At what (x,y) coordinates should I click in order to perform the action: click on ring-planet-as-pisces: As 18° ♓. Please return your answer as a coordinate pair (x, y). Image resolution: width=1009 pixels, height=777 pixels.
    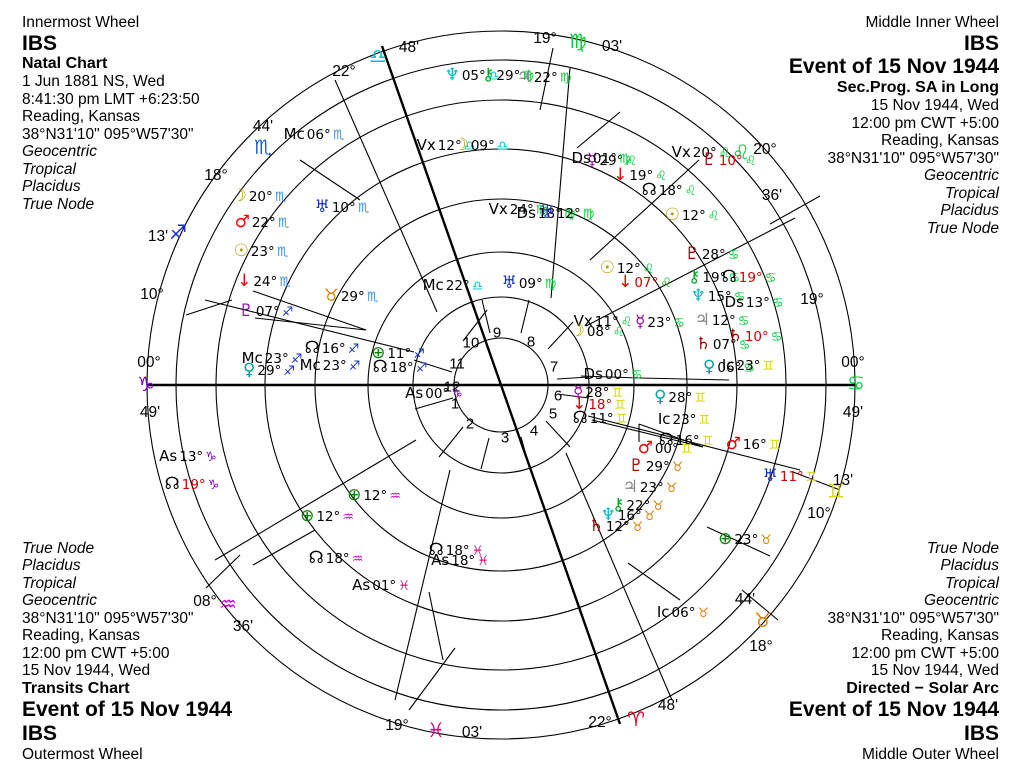
    Looking at the image, I should click on (460, 560).